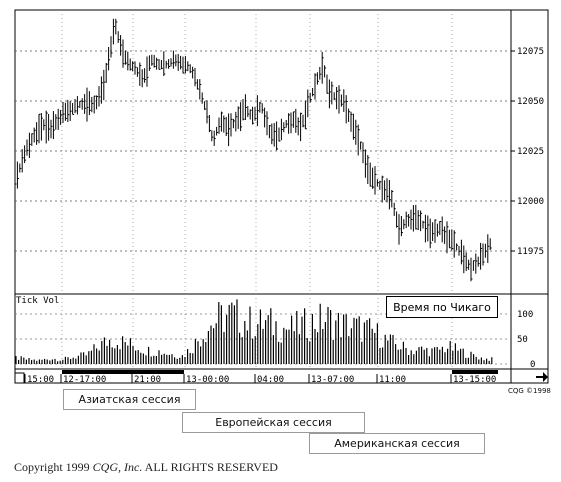  Describe the element at coordinates (207, 380) in the screenshot. I see `time-tick-label: 13-00:00` at that location.